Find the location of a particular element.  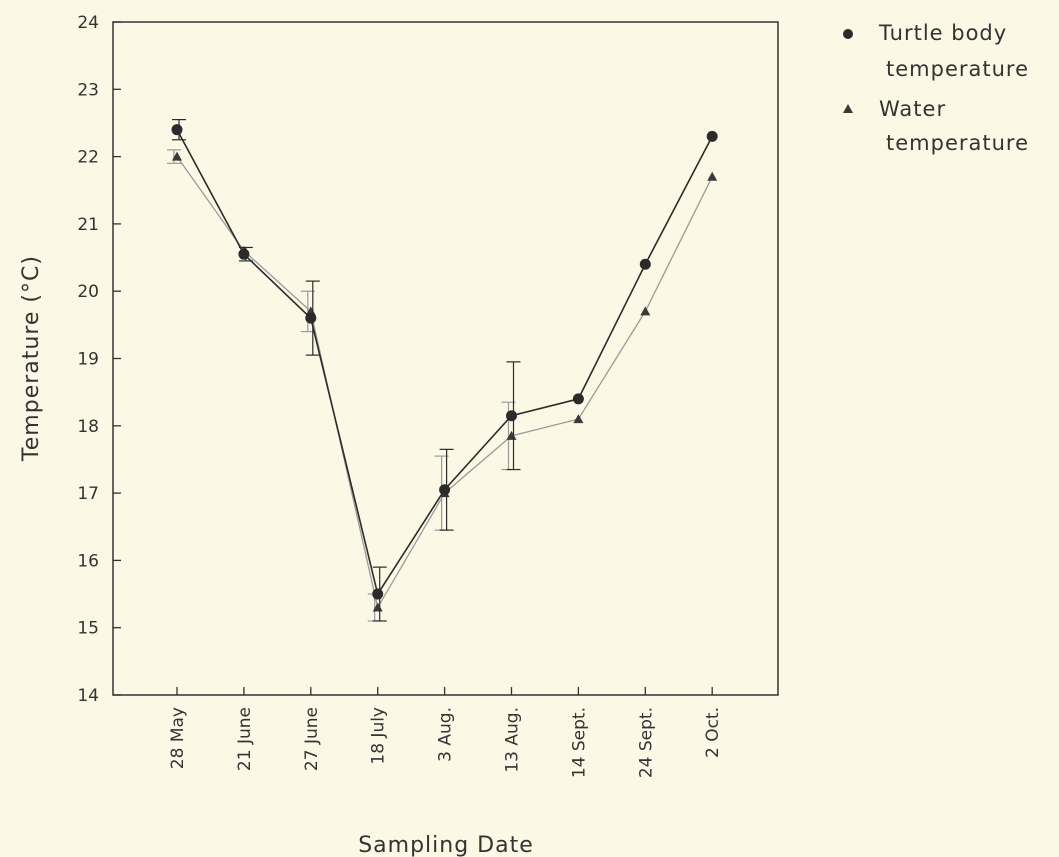

y-tick-label: 15 is located at coordinates (88, 629).